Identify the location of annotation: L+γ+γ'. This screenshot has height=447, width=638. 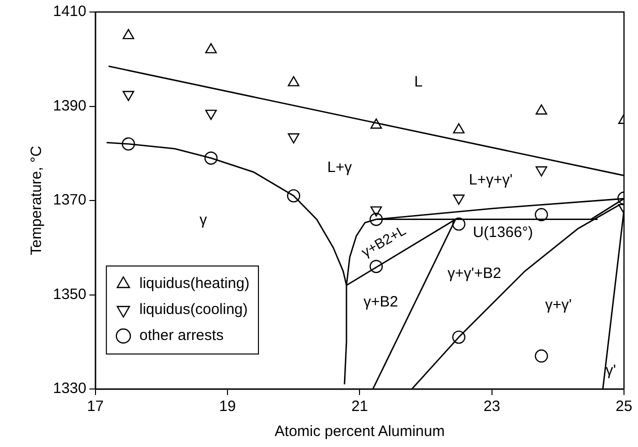
(490, 180).